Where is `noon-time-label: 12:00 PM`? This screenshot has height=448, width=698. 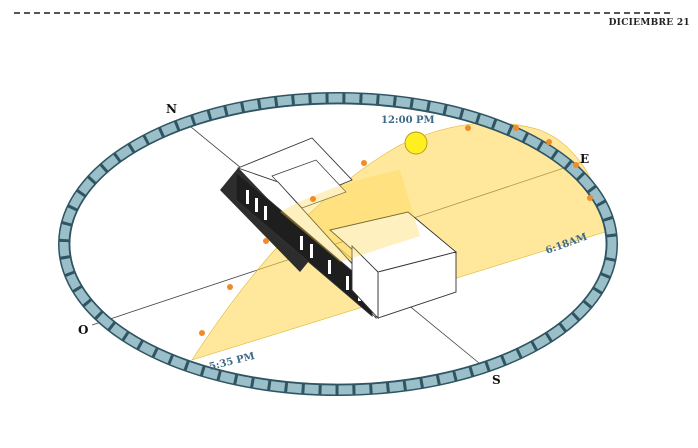
noon-time-label: 12:00 PM is located at coordinates (408, 120).